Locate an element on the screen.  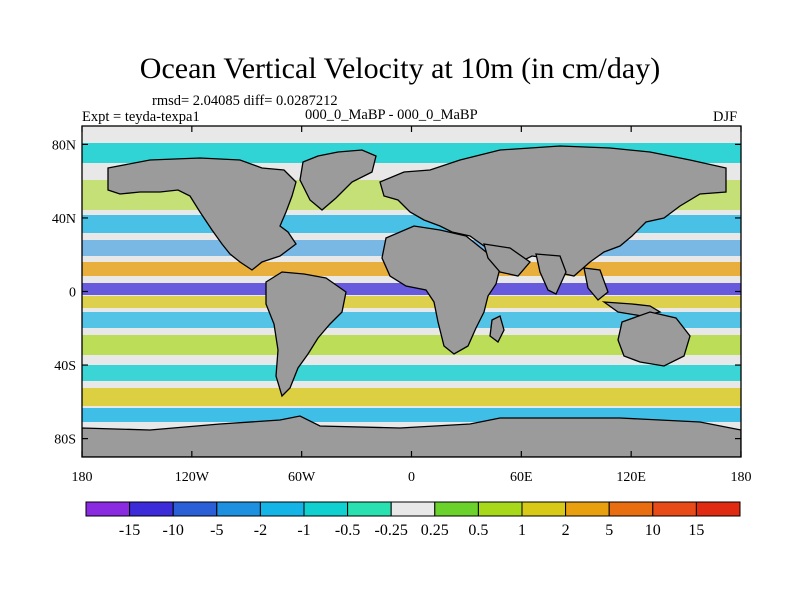
ocean-band-southern-ocean is located at coordinates (411, 397).